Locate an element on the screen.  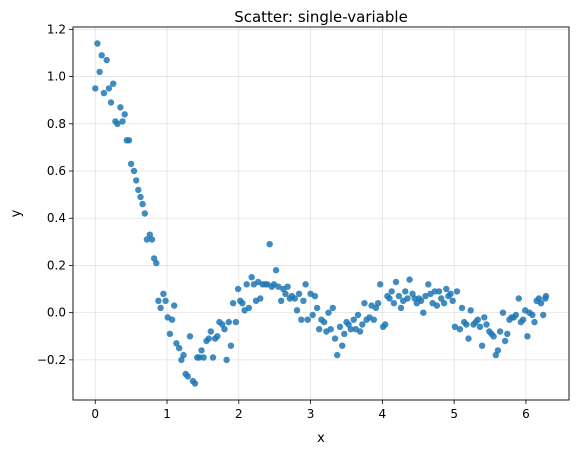
x-axis-label: x is located at coordinates (321, 438).